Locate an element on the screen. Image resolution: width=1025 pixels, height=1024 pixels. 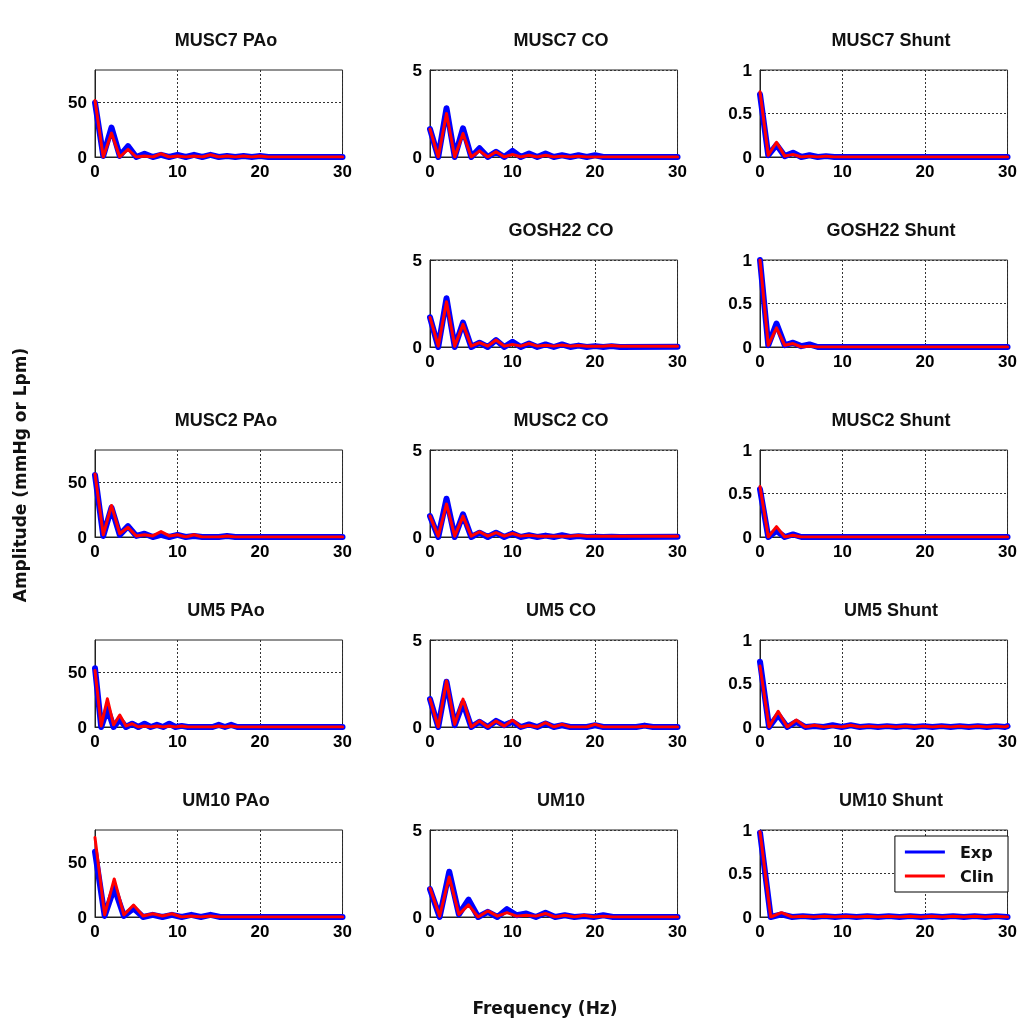
chart-title: UM10 PAo is located at coordinates (226, 800).